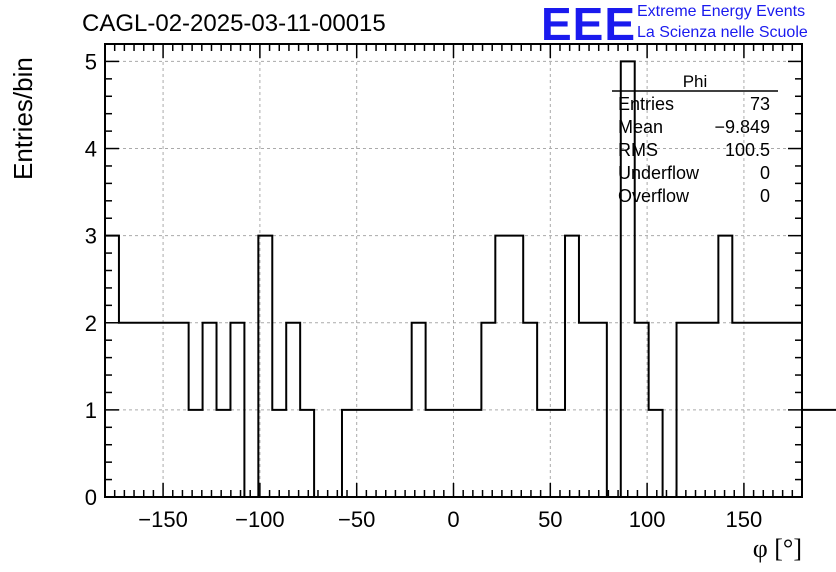 The height and width of the screenshot is (572, 836). What do you see at coordinates (23, 118) in the screenshot?
I see `y-axis-label: Entries/bin` at bounding box center [23, 118].